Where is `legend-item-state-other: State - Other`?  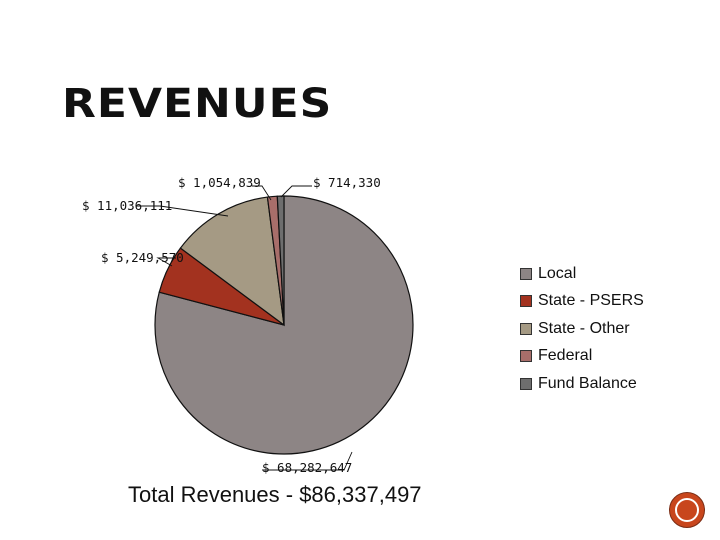
legend-item-state-other: State - Other is located at coordinates (582, 329).